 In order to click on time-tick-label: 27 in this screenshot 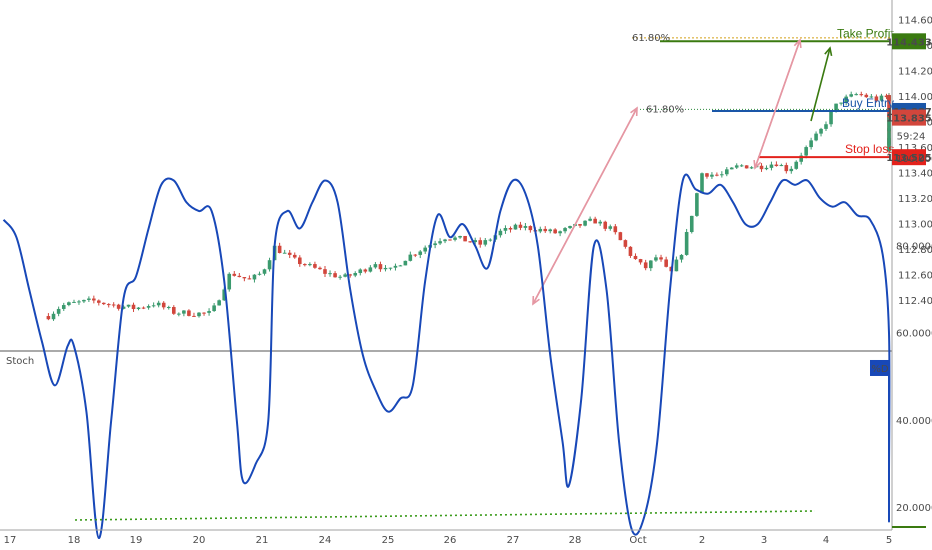, I will do `click(513, 540)`.